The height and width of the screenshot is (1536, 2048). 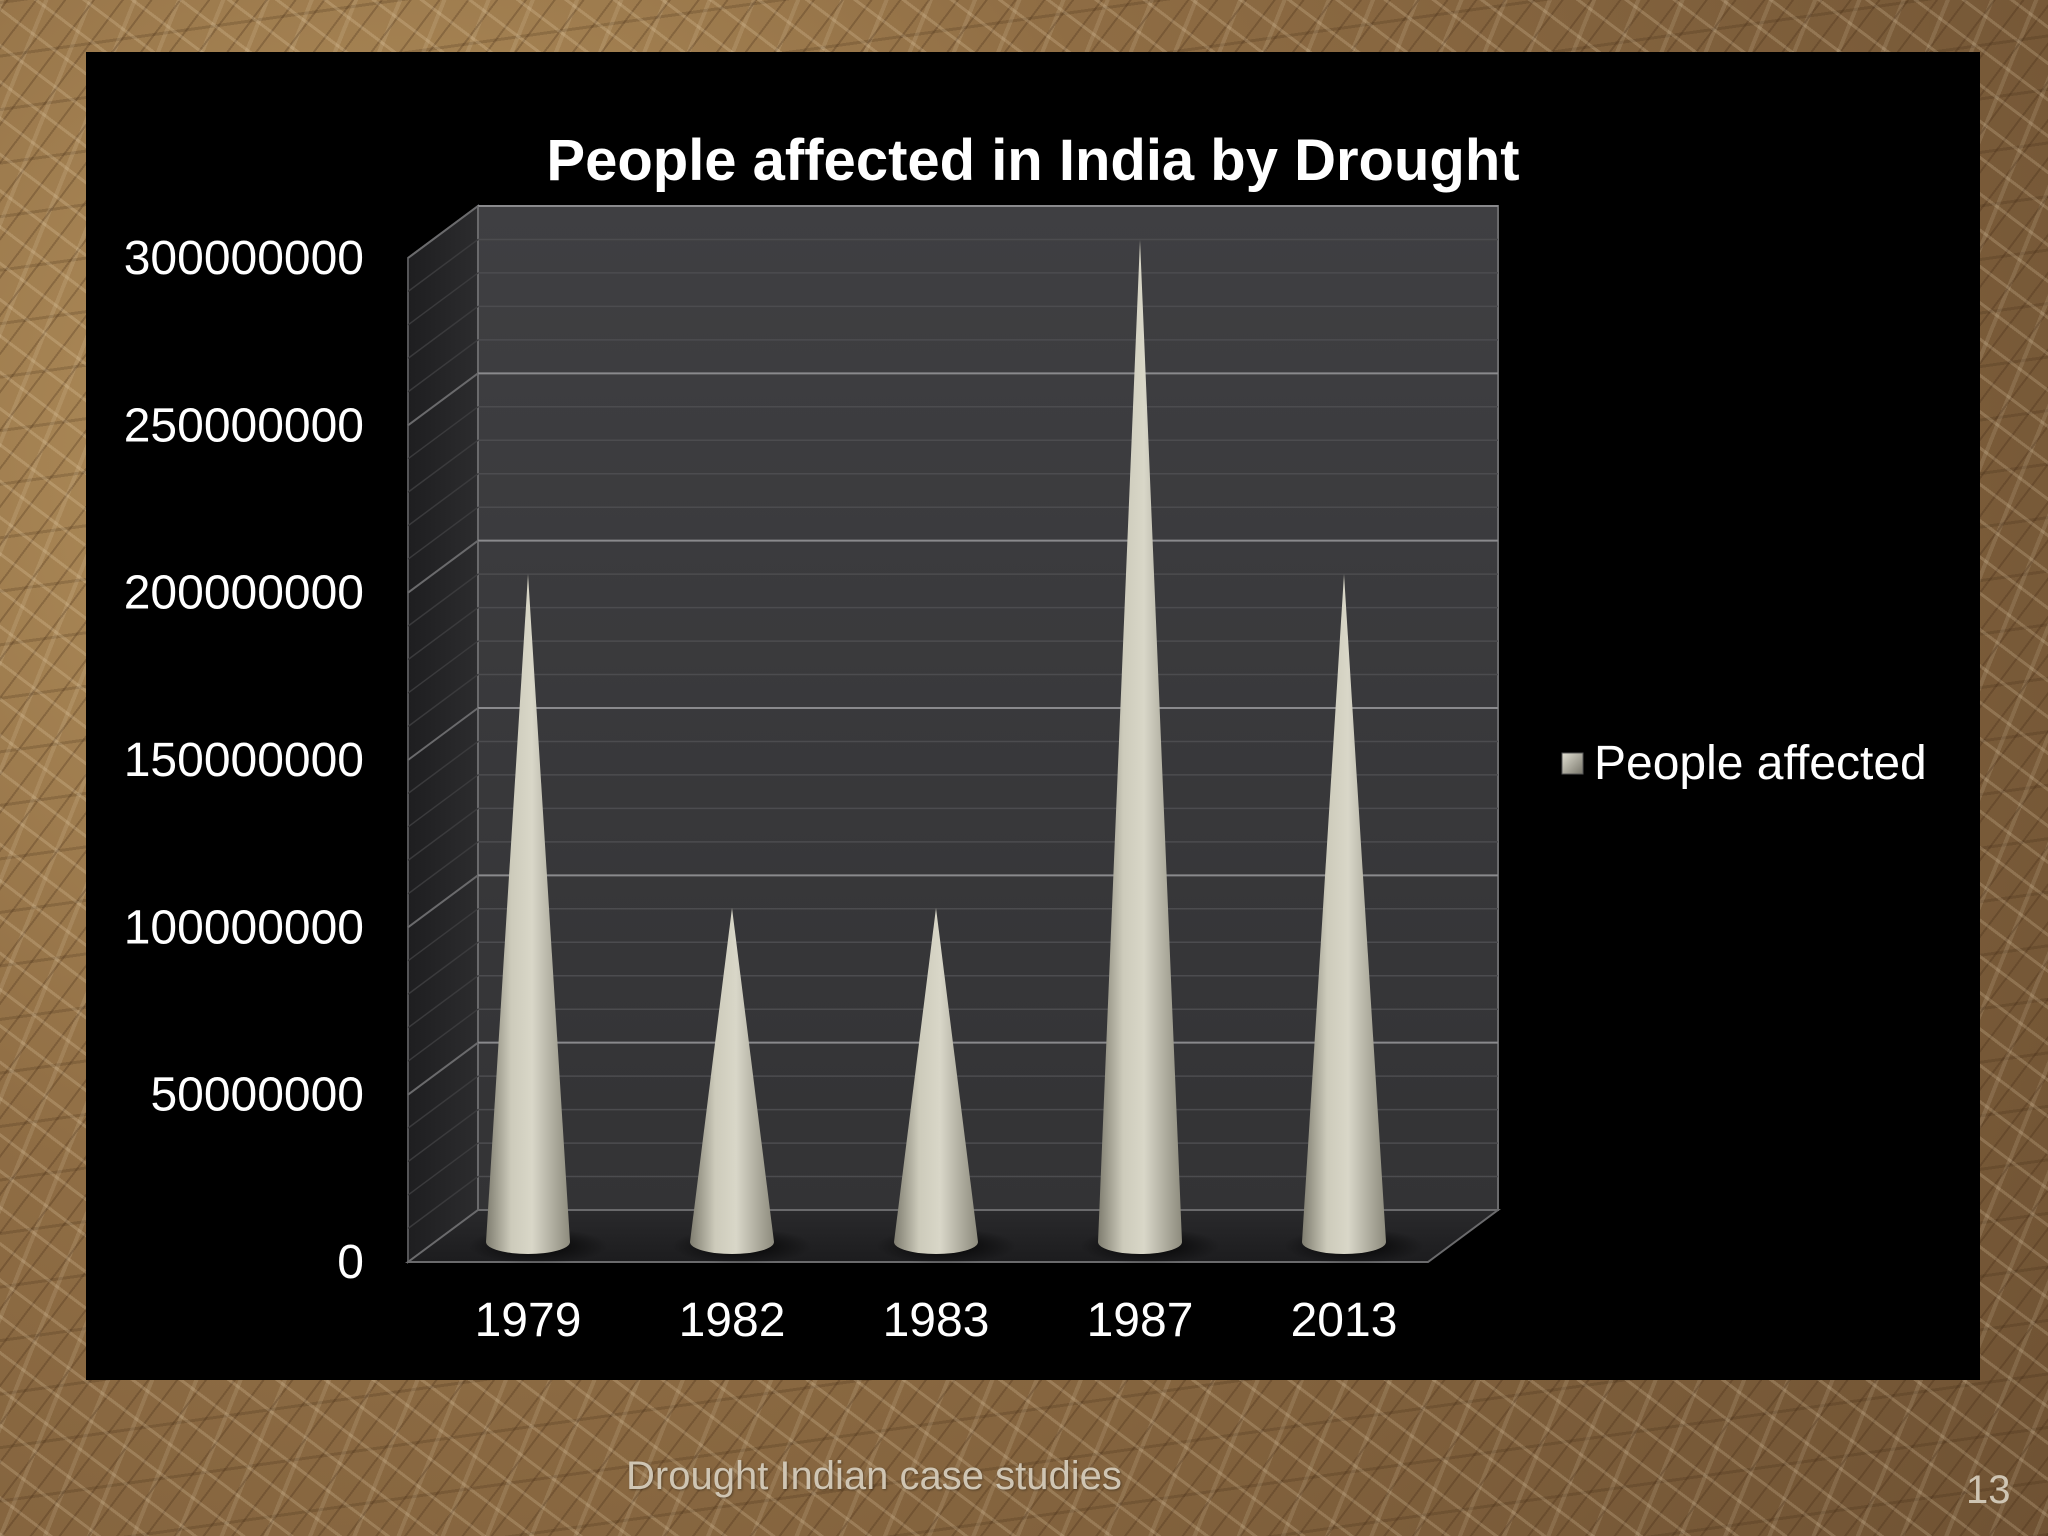 I want to click on x-tick-label: 1983, so click(x=936, y=1320).